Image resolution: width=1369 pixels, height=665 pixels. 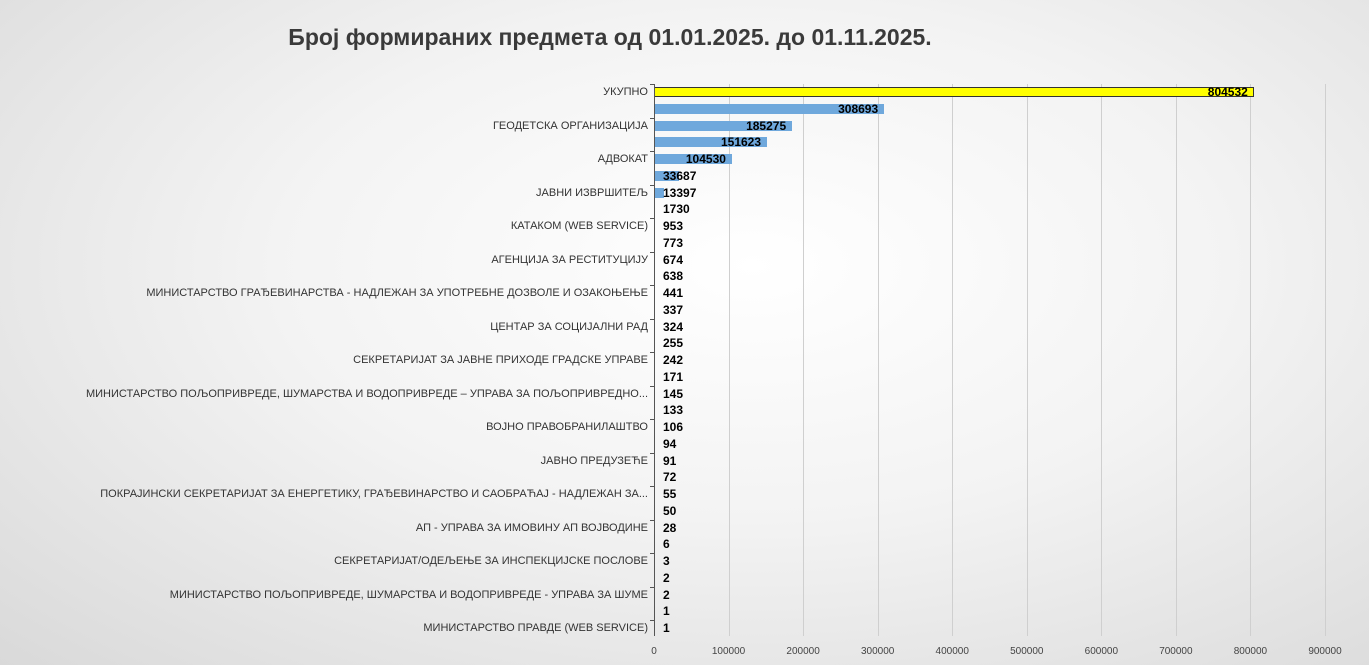 I want to click on data-label: 171, so click(x=673, y=376).